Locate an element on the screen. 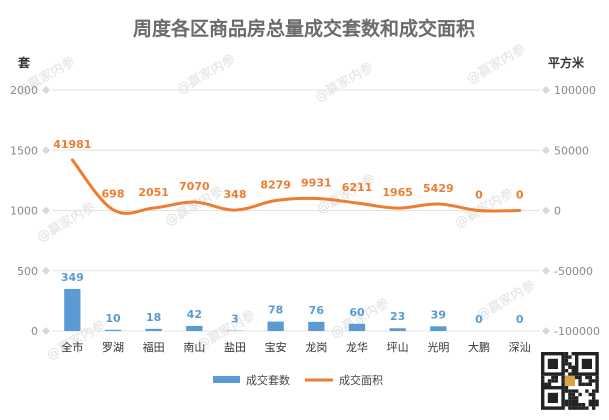 The width and height of the screenshot is (609, 420). category-label: 坪山 is located at coordinates (398, 347).